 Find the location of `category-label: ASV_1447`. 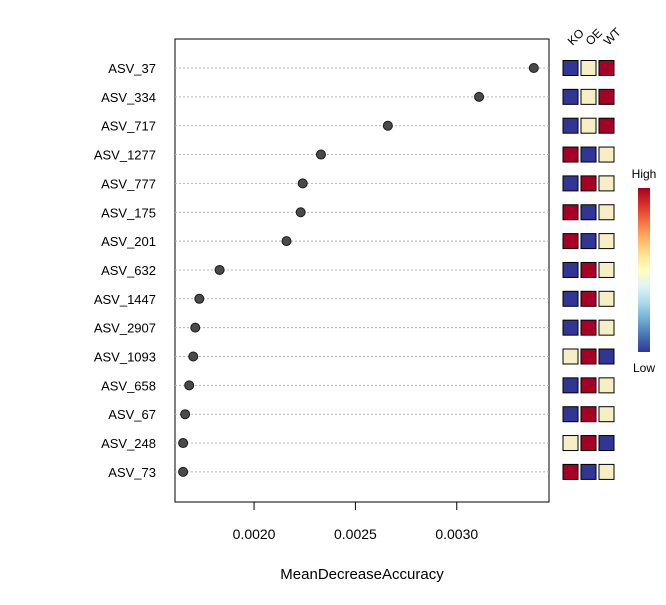

category-label: ASV_1447 is located at coordinates (125, 299).